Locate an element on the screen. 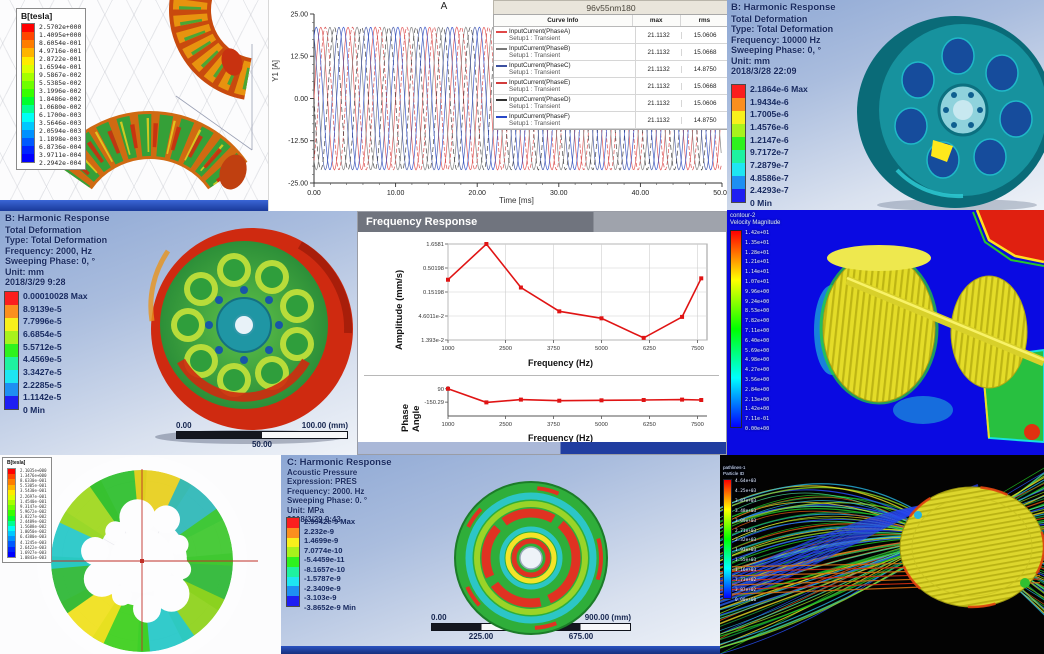 Image resolution: width=1044 pixels, height=654 pixels. legend-value: 3.9711e-004 is located at coordinates (60, 155).